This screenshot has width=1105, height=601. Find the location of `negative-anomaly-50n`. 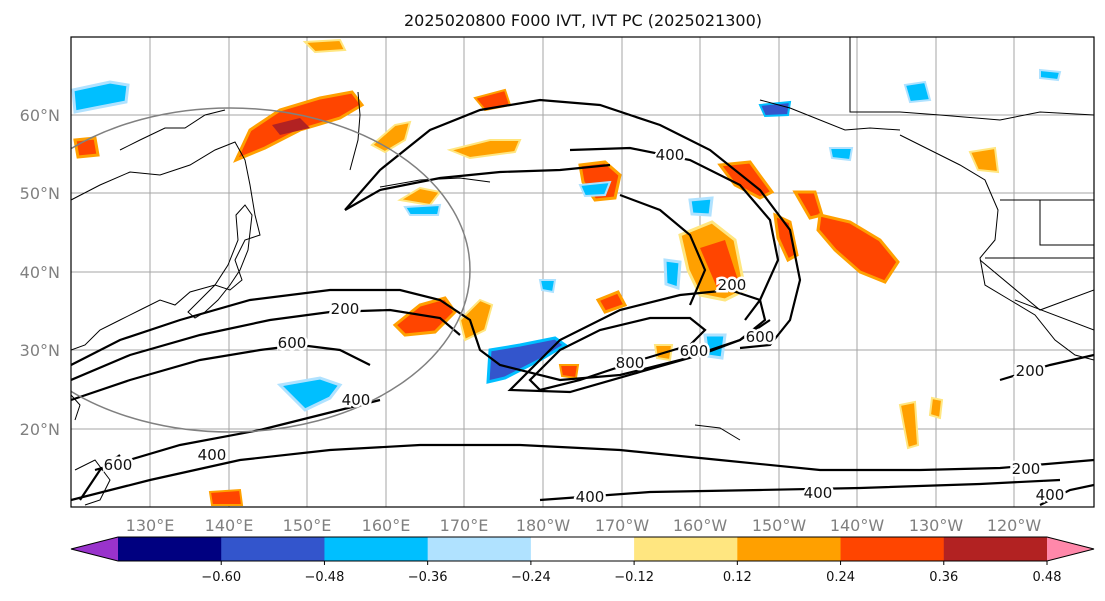

negative-anomaly-50n is located at coordinates (595, 189).